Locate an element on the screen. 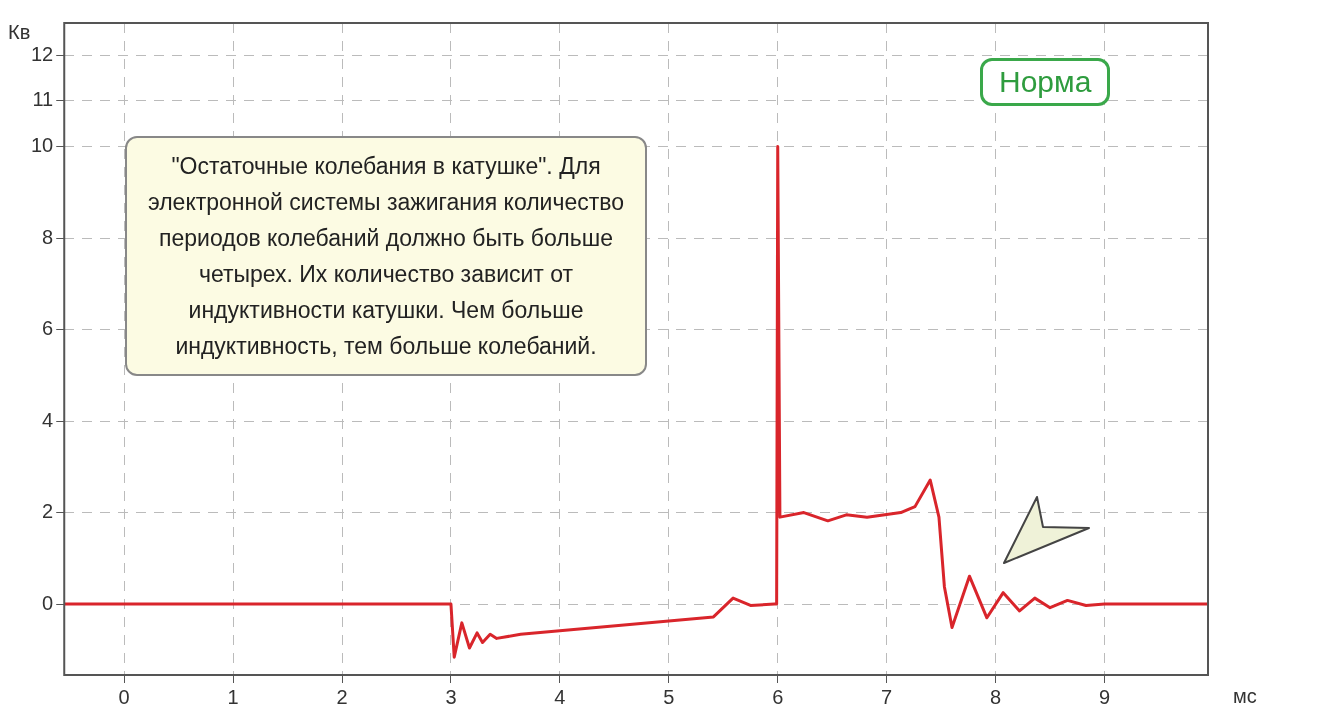 The image size is (1320, 727). y-tick-label: 4 is located at coordinates (48, 419).